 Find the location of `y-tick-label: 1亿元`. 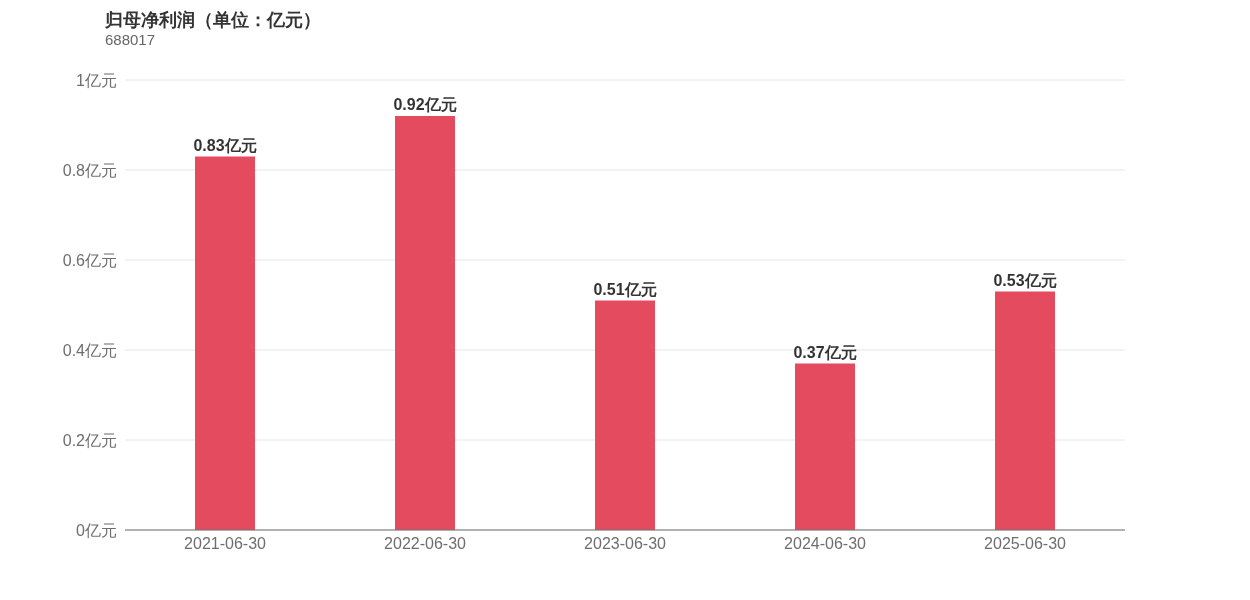

y-tick-label: 1亿元 is located at coordinates (96, 80).